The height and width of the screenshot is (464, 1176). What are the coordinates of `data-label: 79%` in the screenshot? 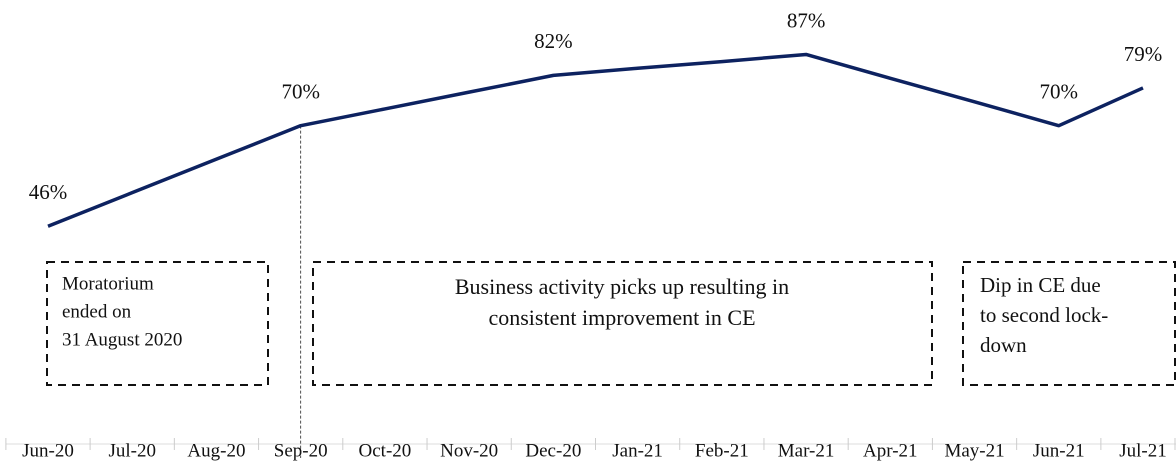 It's located at (1143, 54).